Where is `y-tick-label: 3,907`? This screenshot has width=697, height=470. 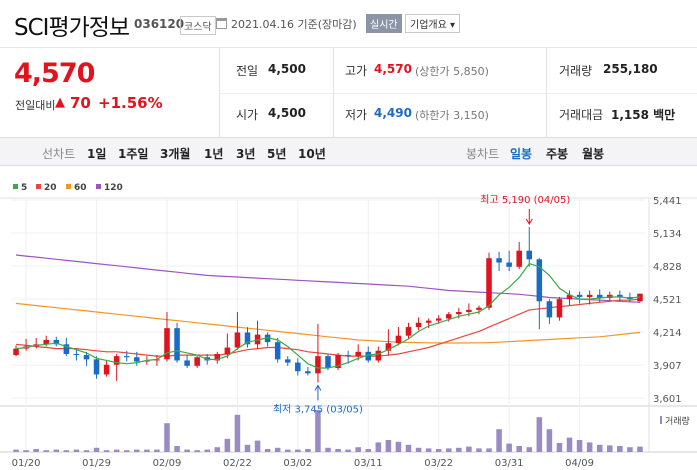
y-tick-label: 3,907 is located at coordinates (667, 366).